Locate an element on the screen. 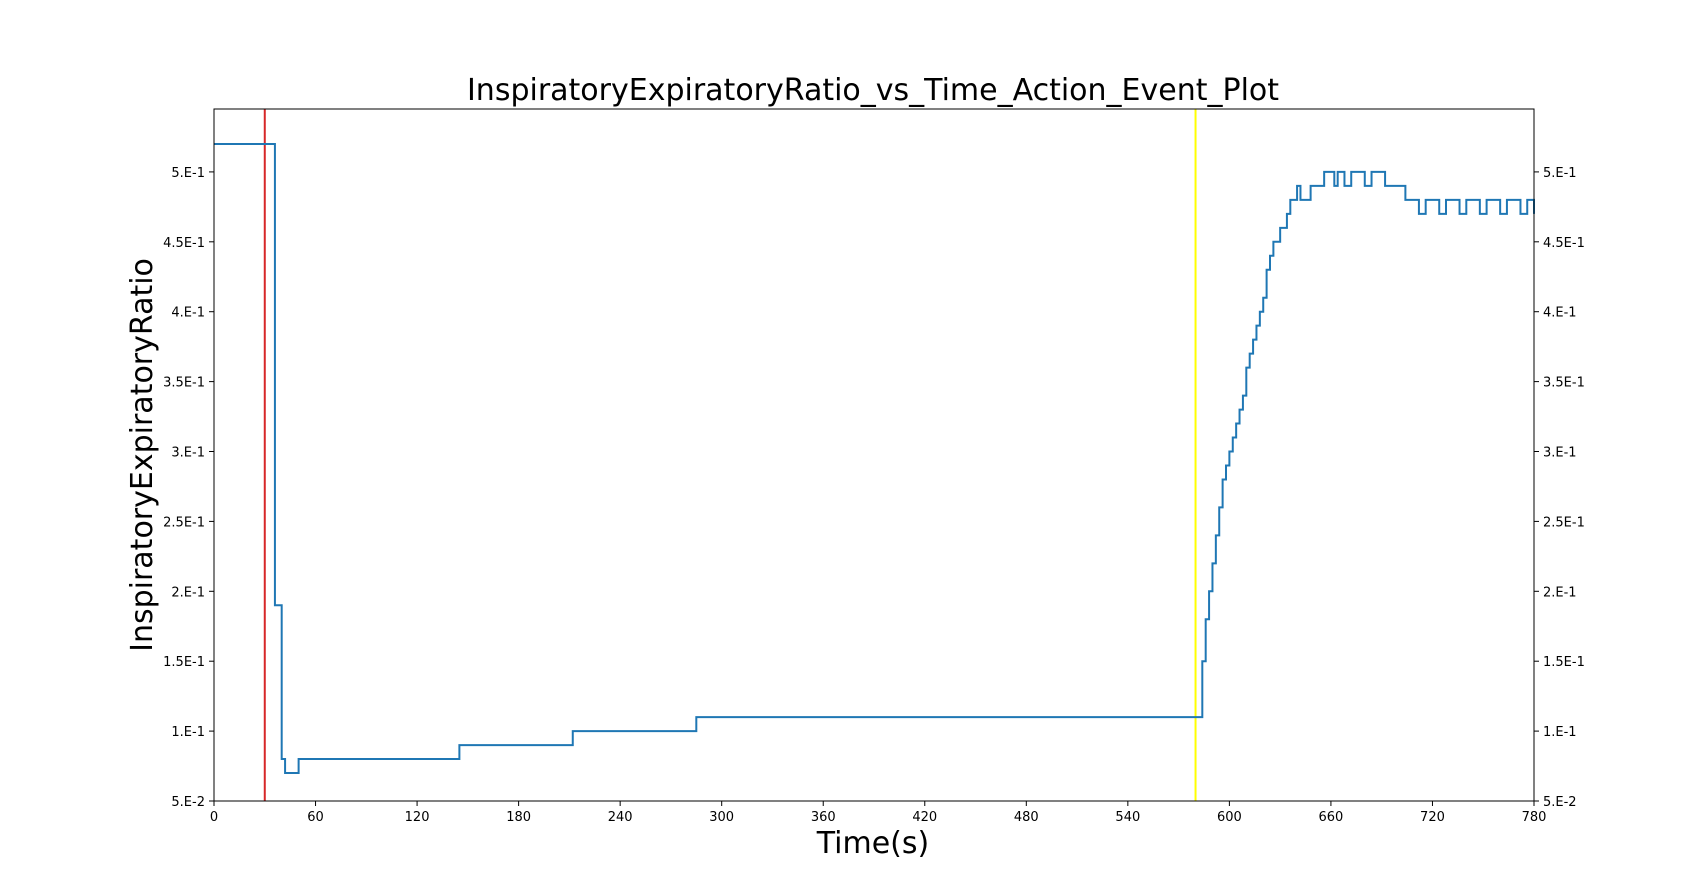 This screenshot has width=1696, height=896. y-tick-label-right: 2.E-1 is located at coordinates (1560, 592).